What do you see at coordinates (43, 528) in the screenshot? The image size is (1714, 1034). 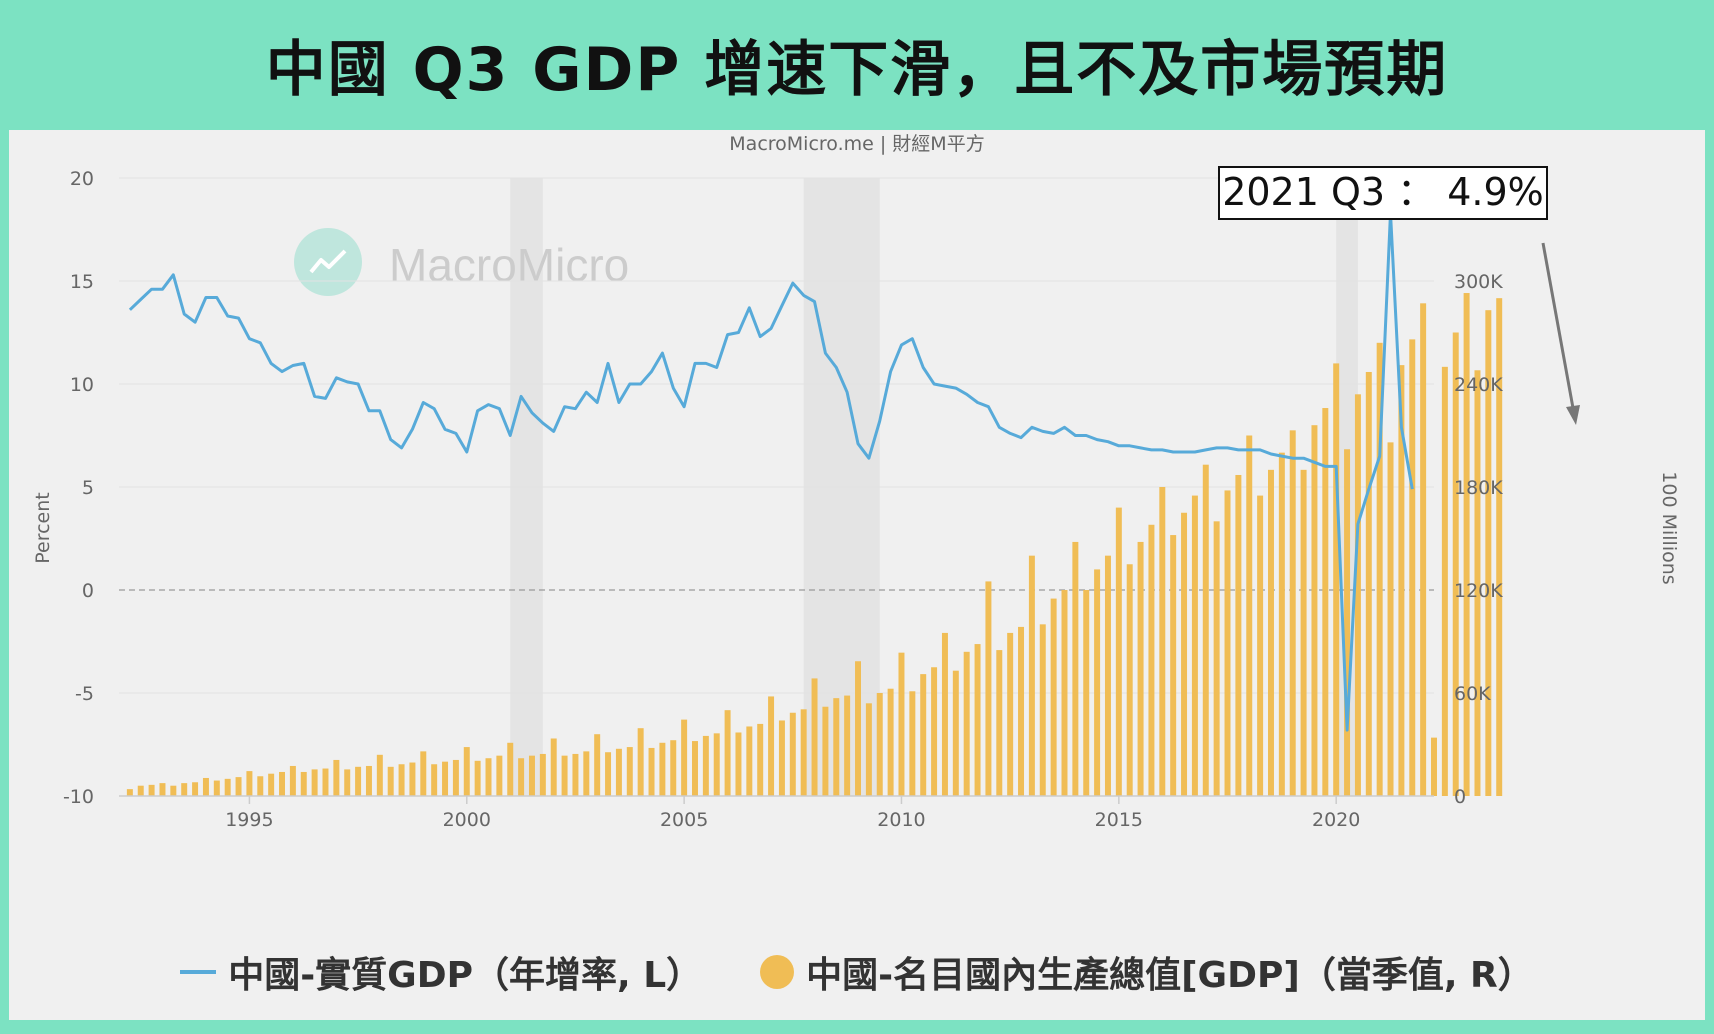 I see `left-axis-title: Percent` at bounding box center [43, 528].